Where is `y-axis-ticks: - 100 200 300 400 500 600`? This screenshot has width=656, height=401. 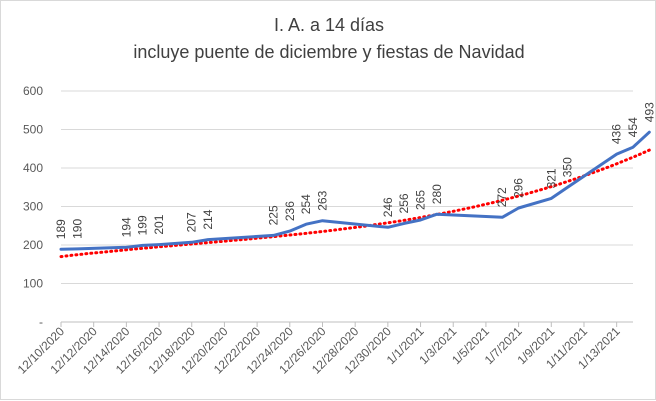
y-axis-ticks: - 100 200 300 400 500 600 is located at coordinates (33, 206).